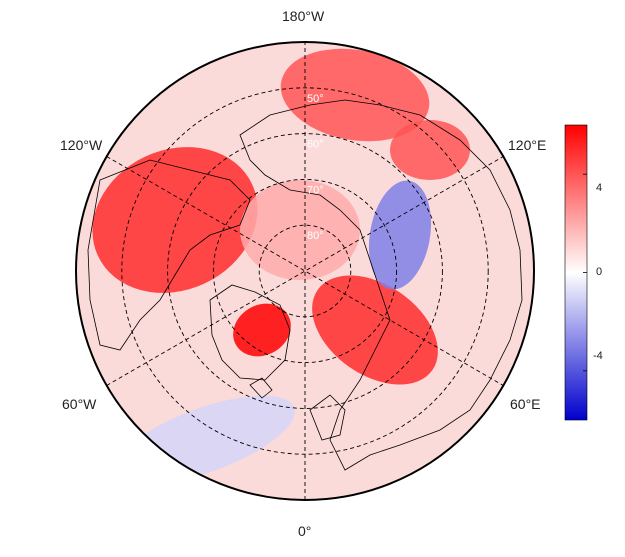 Image resolution: width=625 pixels, height=557 pixels. I want to click on longitude-label-upper-left: 120°W, so click(81, 145).